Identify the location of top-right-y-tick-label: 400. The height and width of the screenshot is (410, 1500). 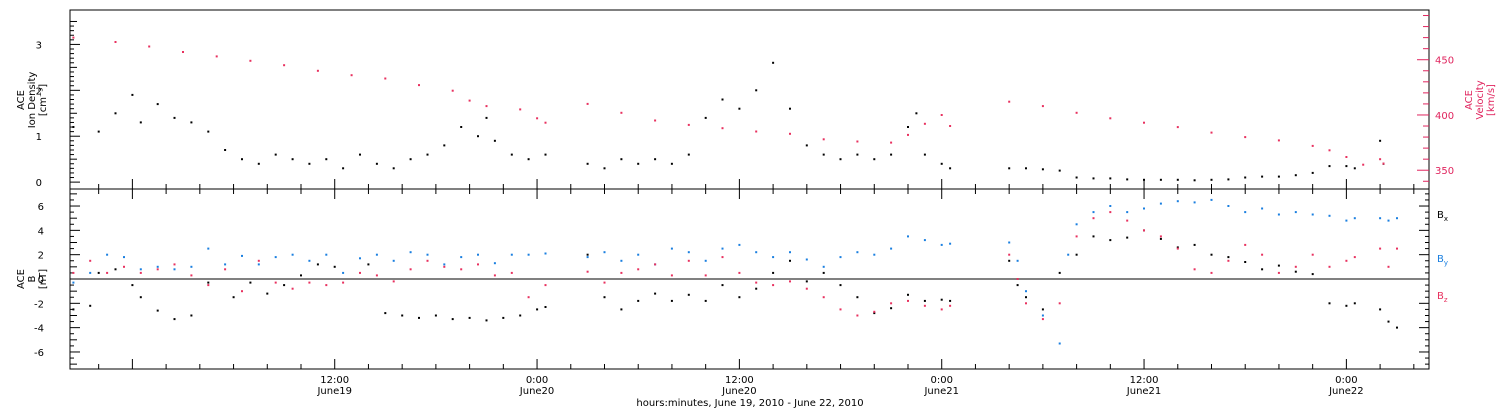
(1444, 116).